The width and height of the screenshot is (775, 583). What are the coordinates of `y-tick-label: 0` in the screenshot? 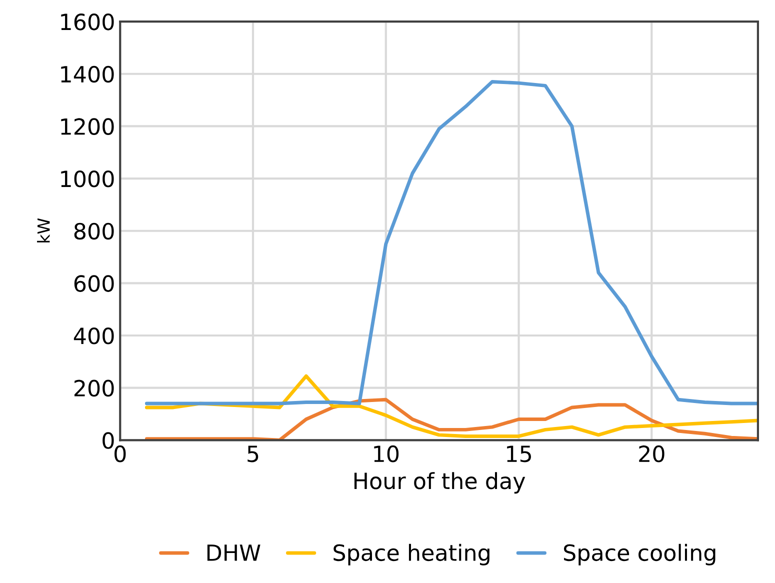 It's located at (108, 440).